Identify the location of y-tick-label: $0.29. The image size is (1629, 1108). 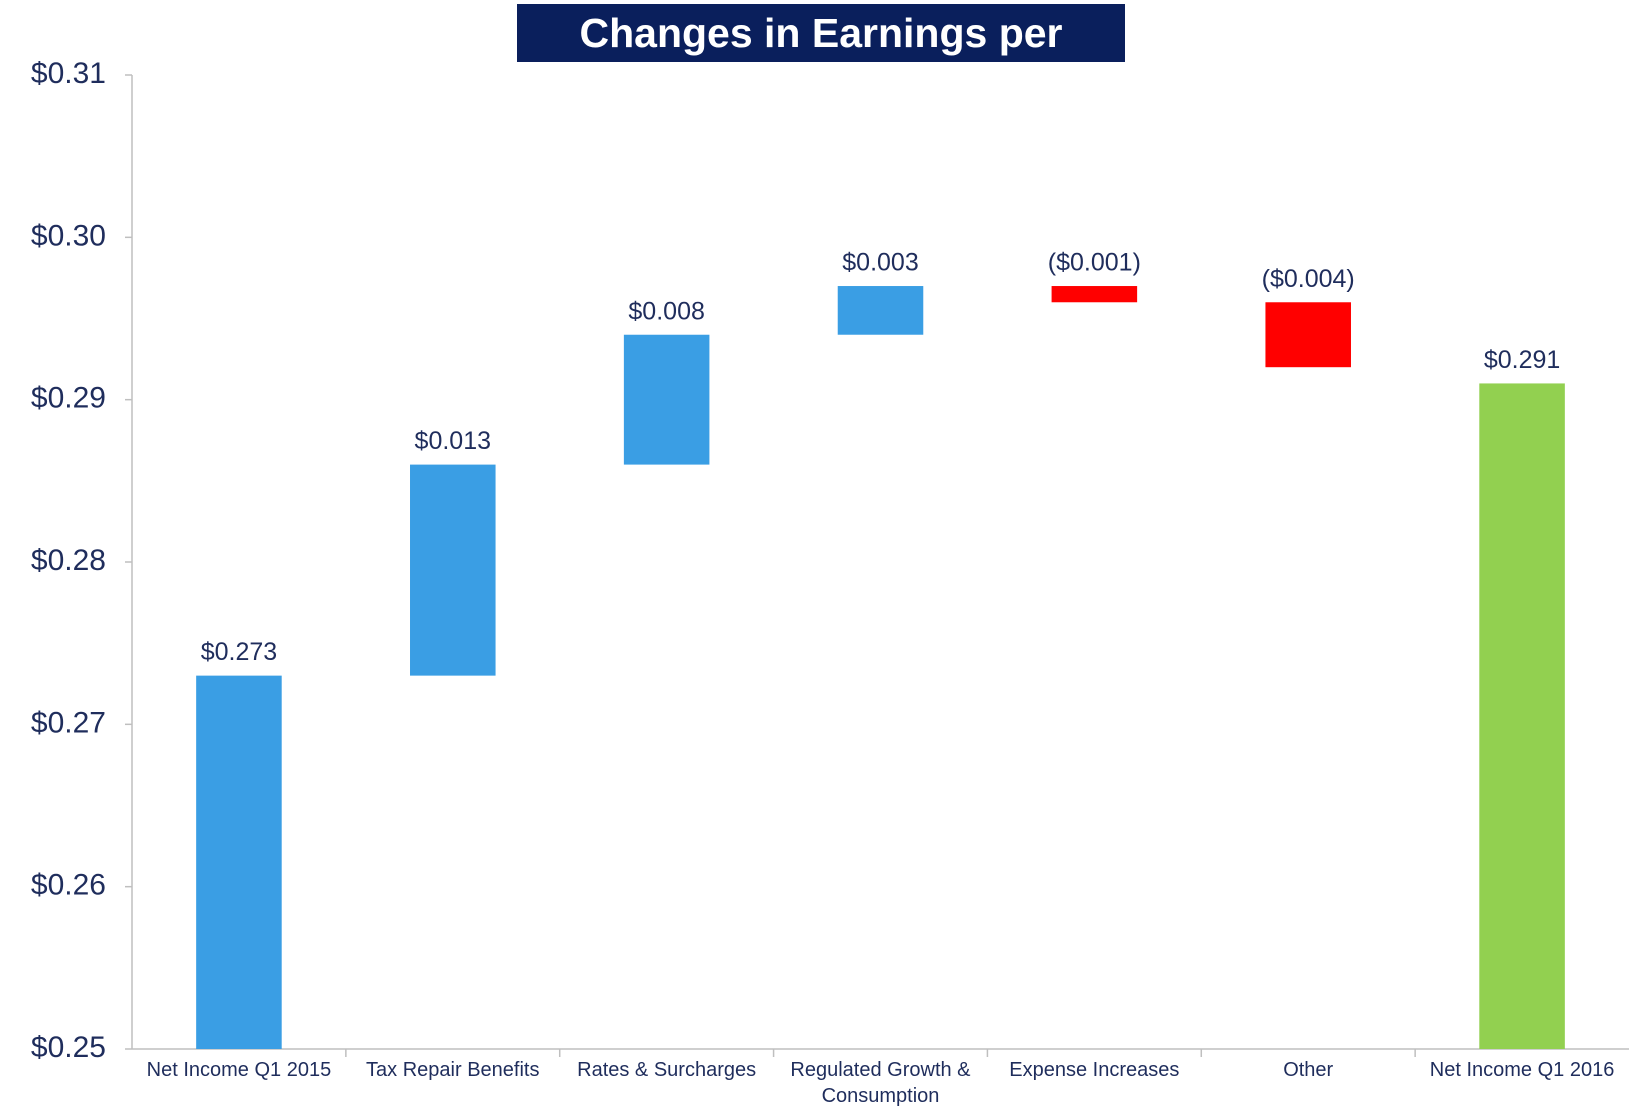
(68, 398).